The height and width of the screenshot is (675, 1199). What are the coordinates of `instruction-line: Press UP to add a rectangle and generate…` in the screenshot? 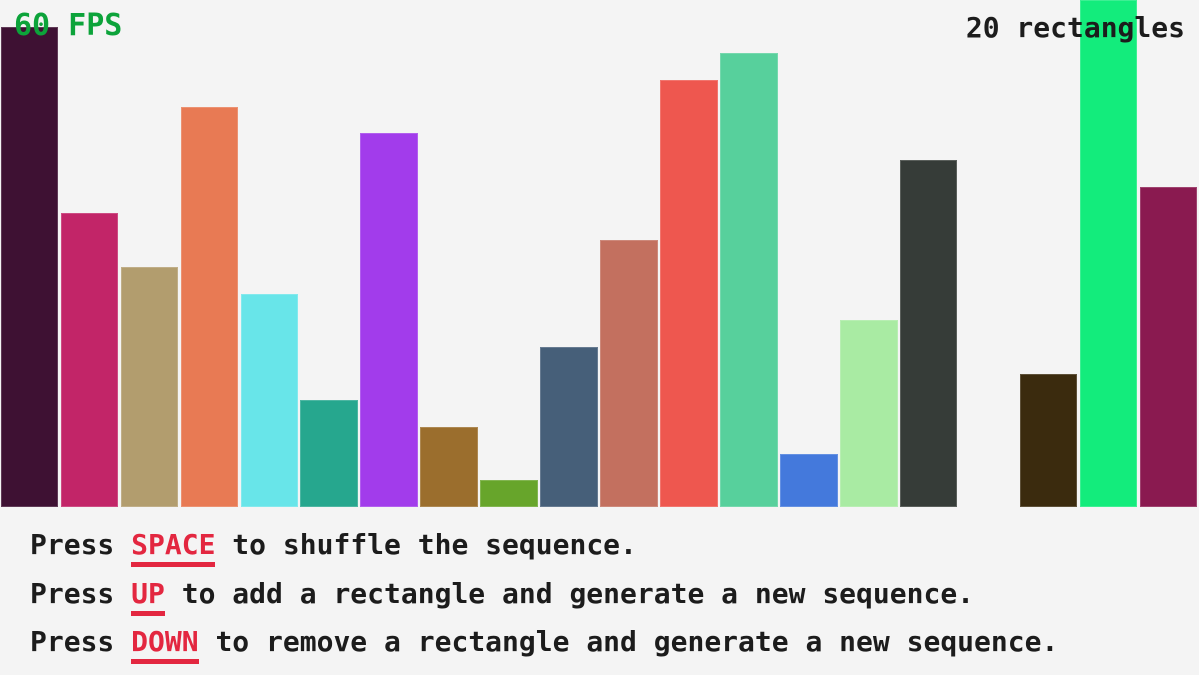 It's located at (544, 594).